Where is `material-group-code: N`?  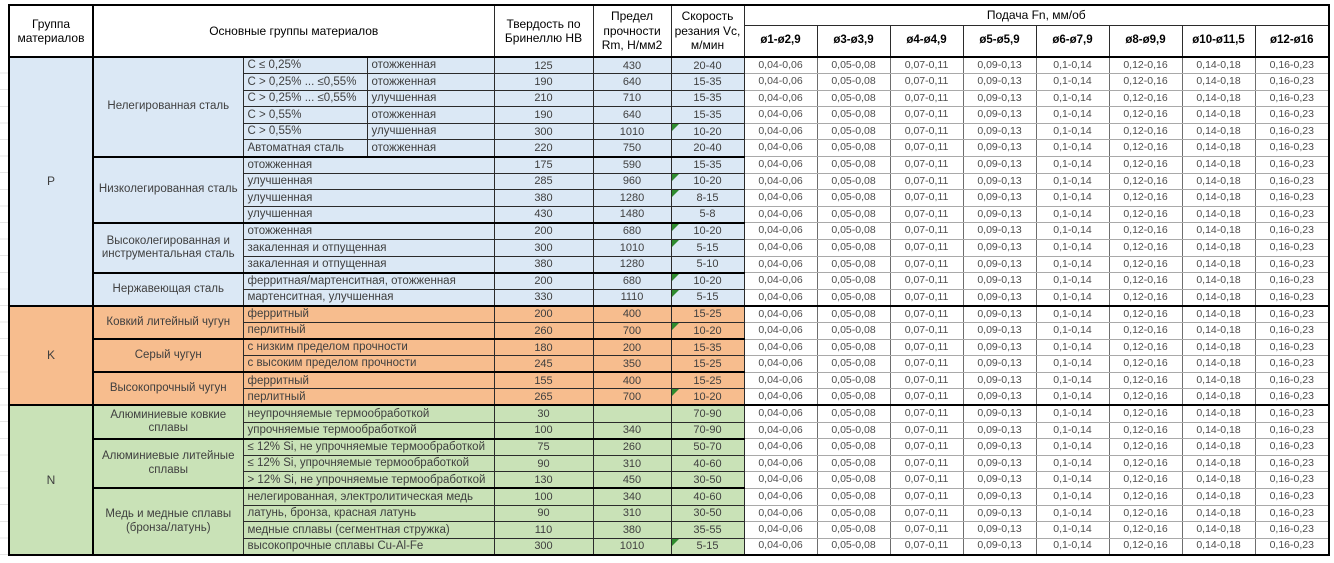 material-group-code: N is located at coordinates (51, 480).